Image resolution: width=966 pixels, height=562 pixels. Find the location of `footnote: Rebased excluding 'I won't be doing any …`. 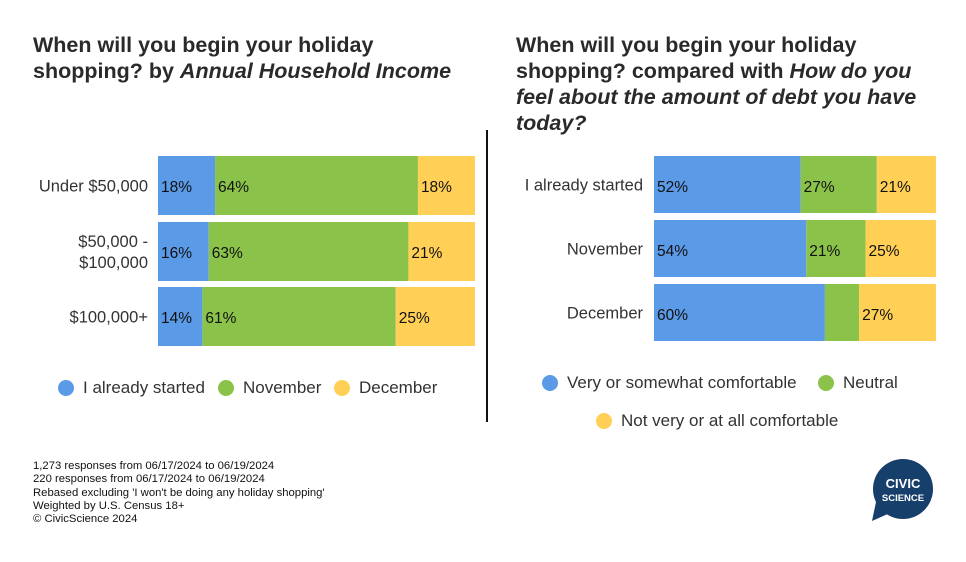

footnote: Rebased excluding 'I won't be doing any … is located at coordinates (179, 492).